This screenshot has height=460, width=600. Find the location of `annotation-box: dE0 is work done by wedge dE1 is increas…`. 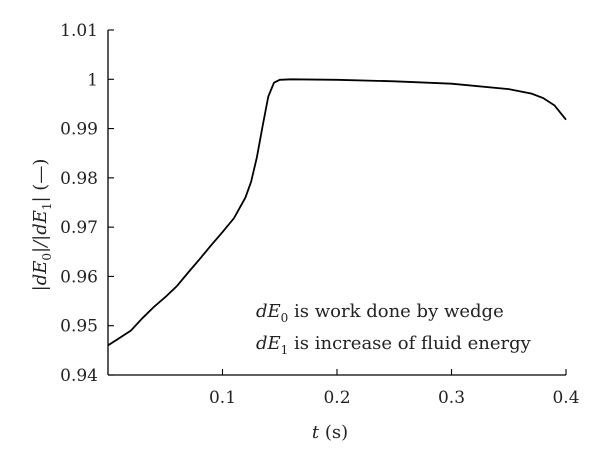

annotation-box: dE0 is work done by wedge dE1 is increas… is located at coordinates (394, 329).